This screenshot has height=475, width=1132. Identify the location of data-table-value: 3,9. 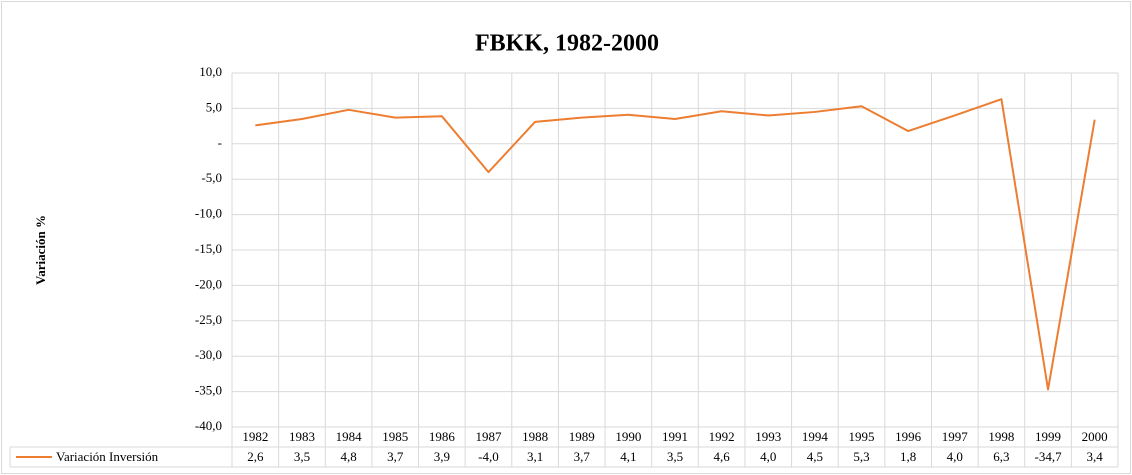
(442, 456).